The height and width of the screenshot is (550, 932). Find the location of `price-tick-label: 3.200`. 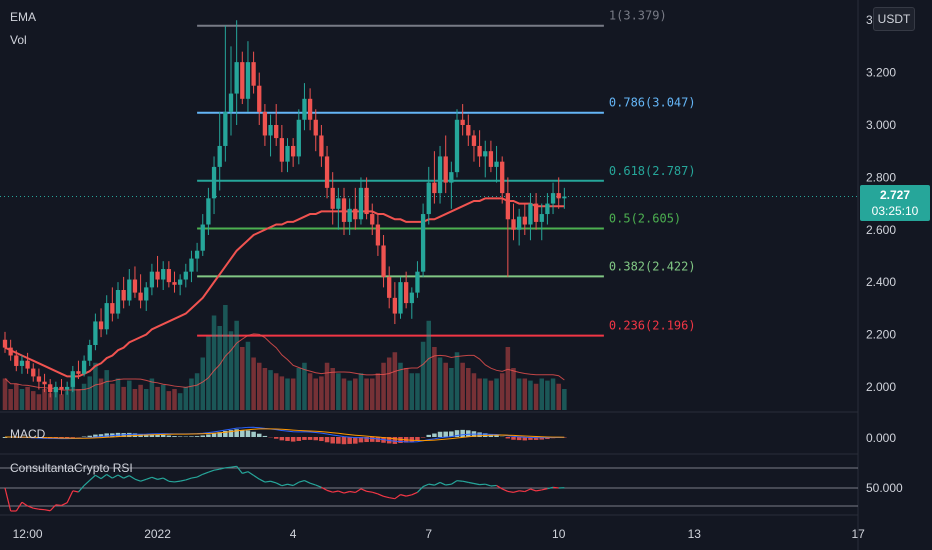

price-tick-label: 3.200 is located at coordinates (881, 73).